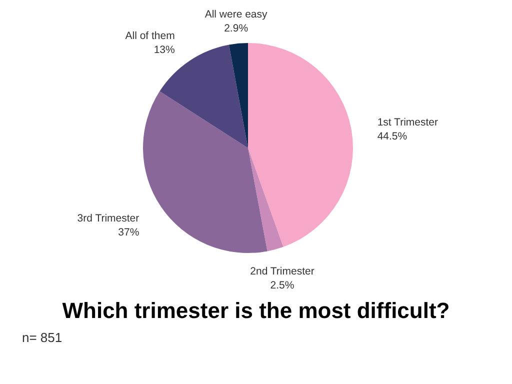 The image size is (512, 384). What do you see at coordinates (42, 337) in the screenshot?
I see `text: n= 851` at bounding box center [42, 337].